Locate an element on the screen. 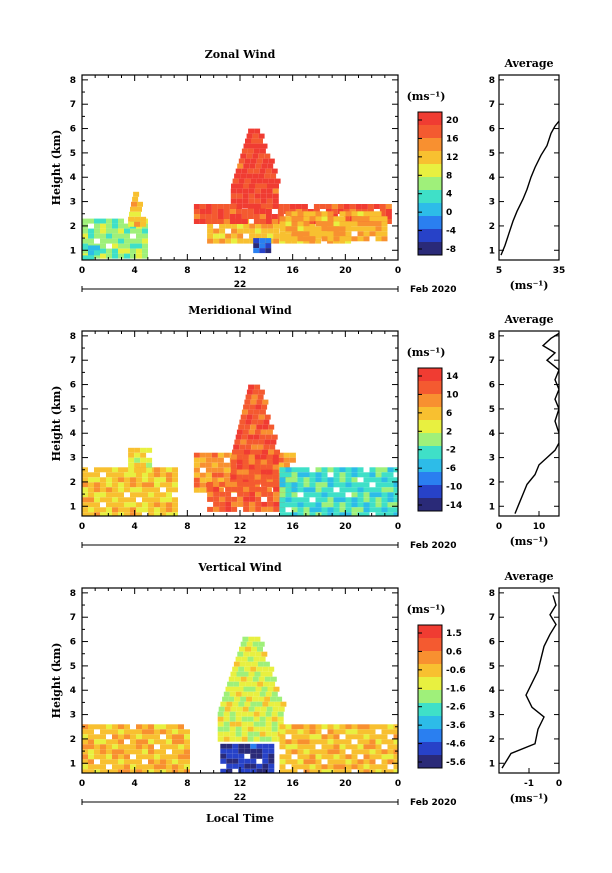 This screenshot has width=612, height=873. y-tick-label: 3 is located at coordinates (73, 716).